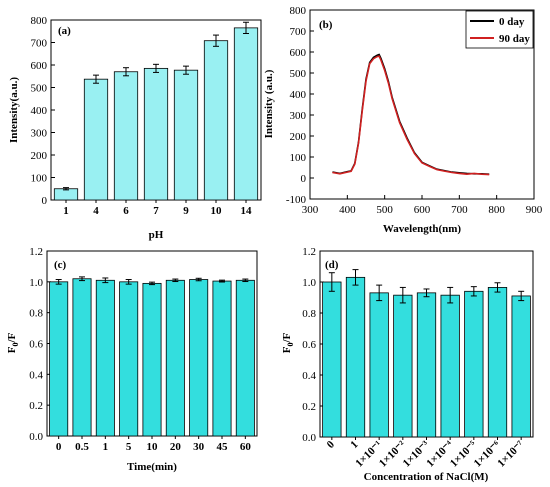 This screenshot has height=487, width=550. I want to click on x-tick-label: 500, so click(384, 210).